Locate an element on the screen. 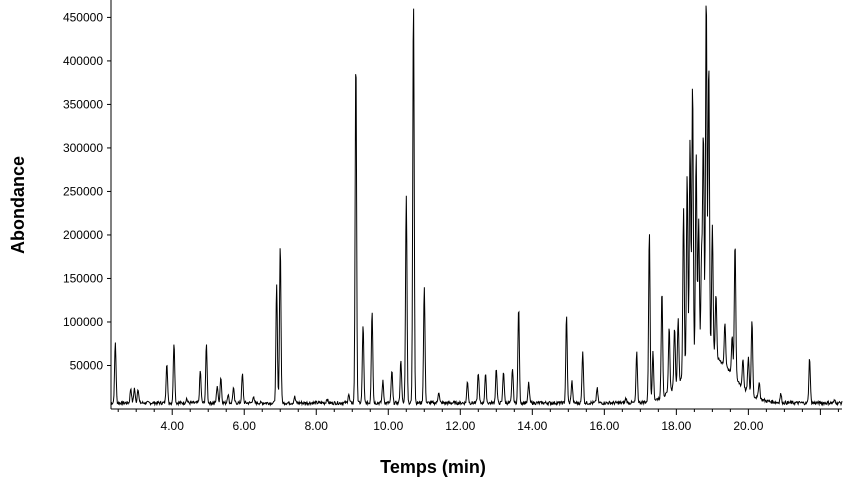 This screenshot has height=485, width=844. y-tick-label: 250000 is located at coordinates (83, 191).